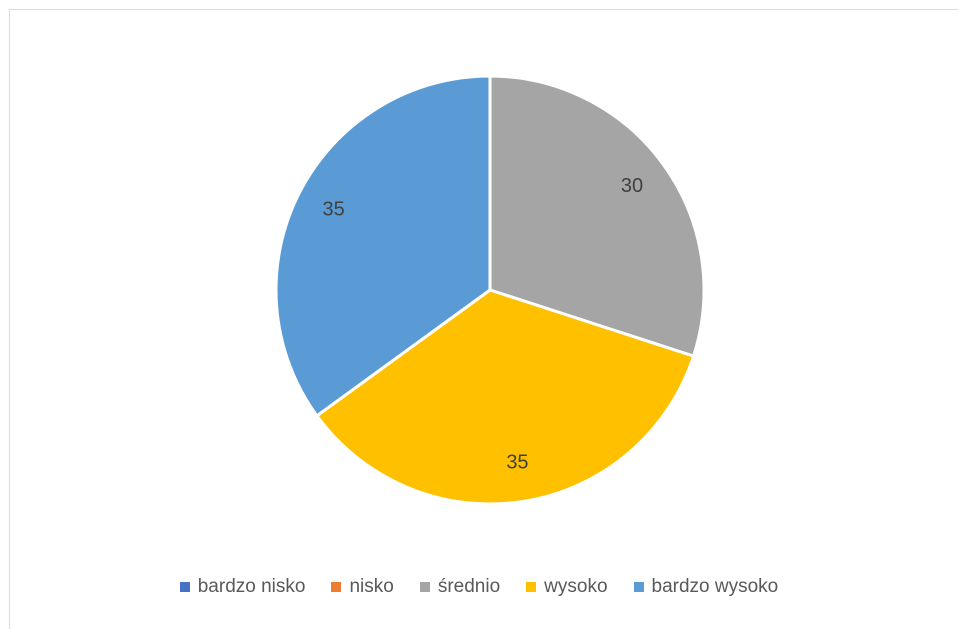 The height and width of the screenshot is (629, 958). I want to click on legend-label: wysoko, so click(576, 586).